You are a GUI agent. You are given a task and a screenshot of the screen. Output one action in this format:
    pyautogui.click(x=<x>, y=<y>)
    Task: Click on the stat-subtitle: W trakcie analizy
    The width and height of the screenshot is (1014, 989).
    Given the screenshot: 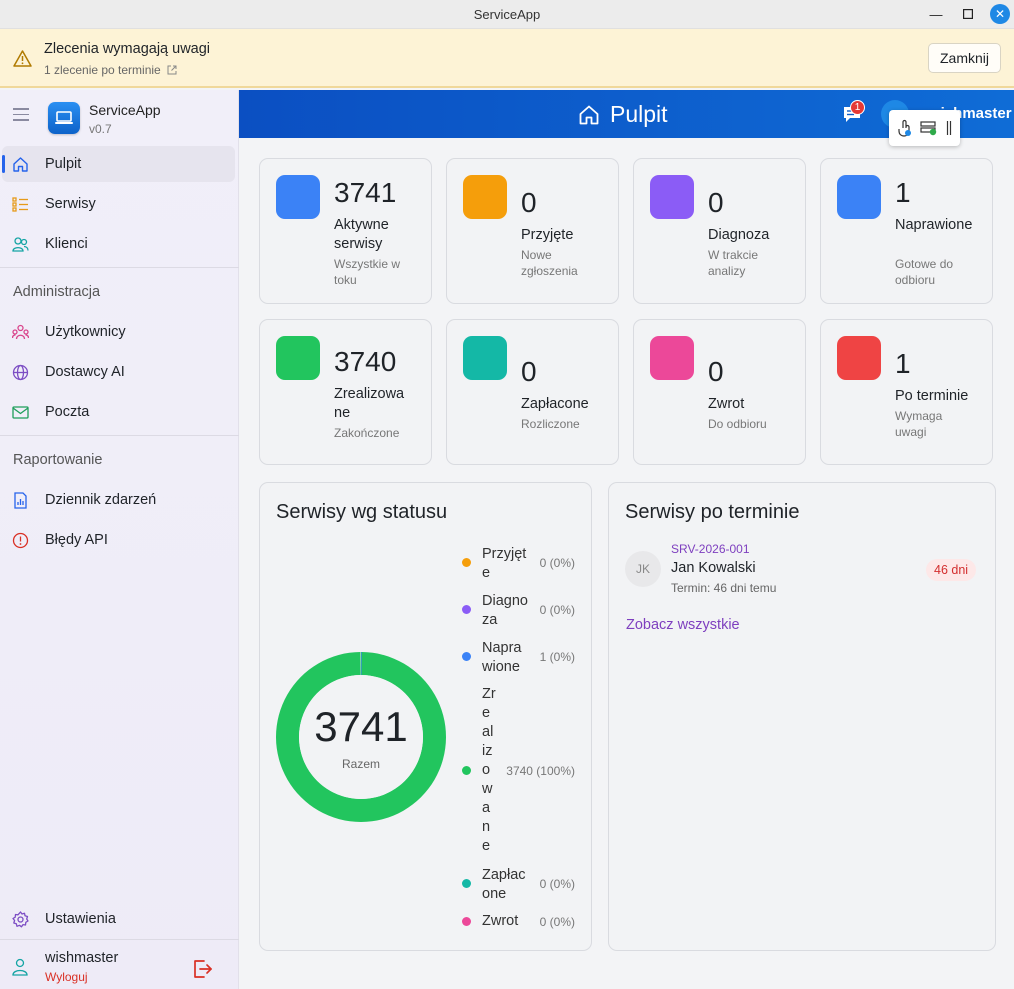 What is the action you would take?
    pyautogui.click(x=733, y=263)
    